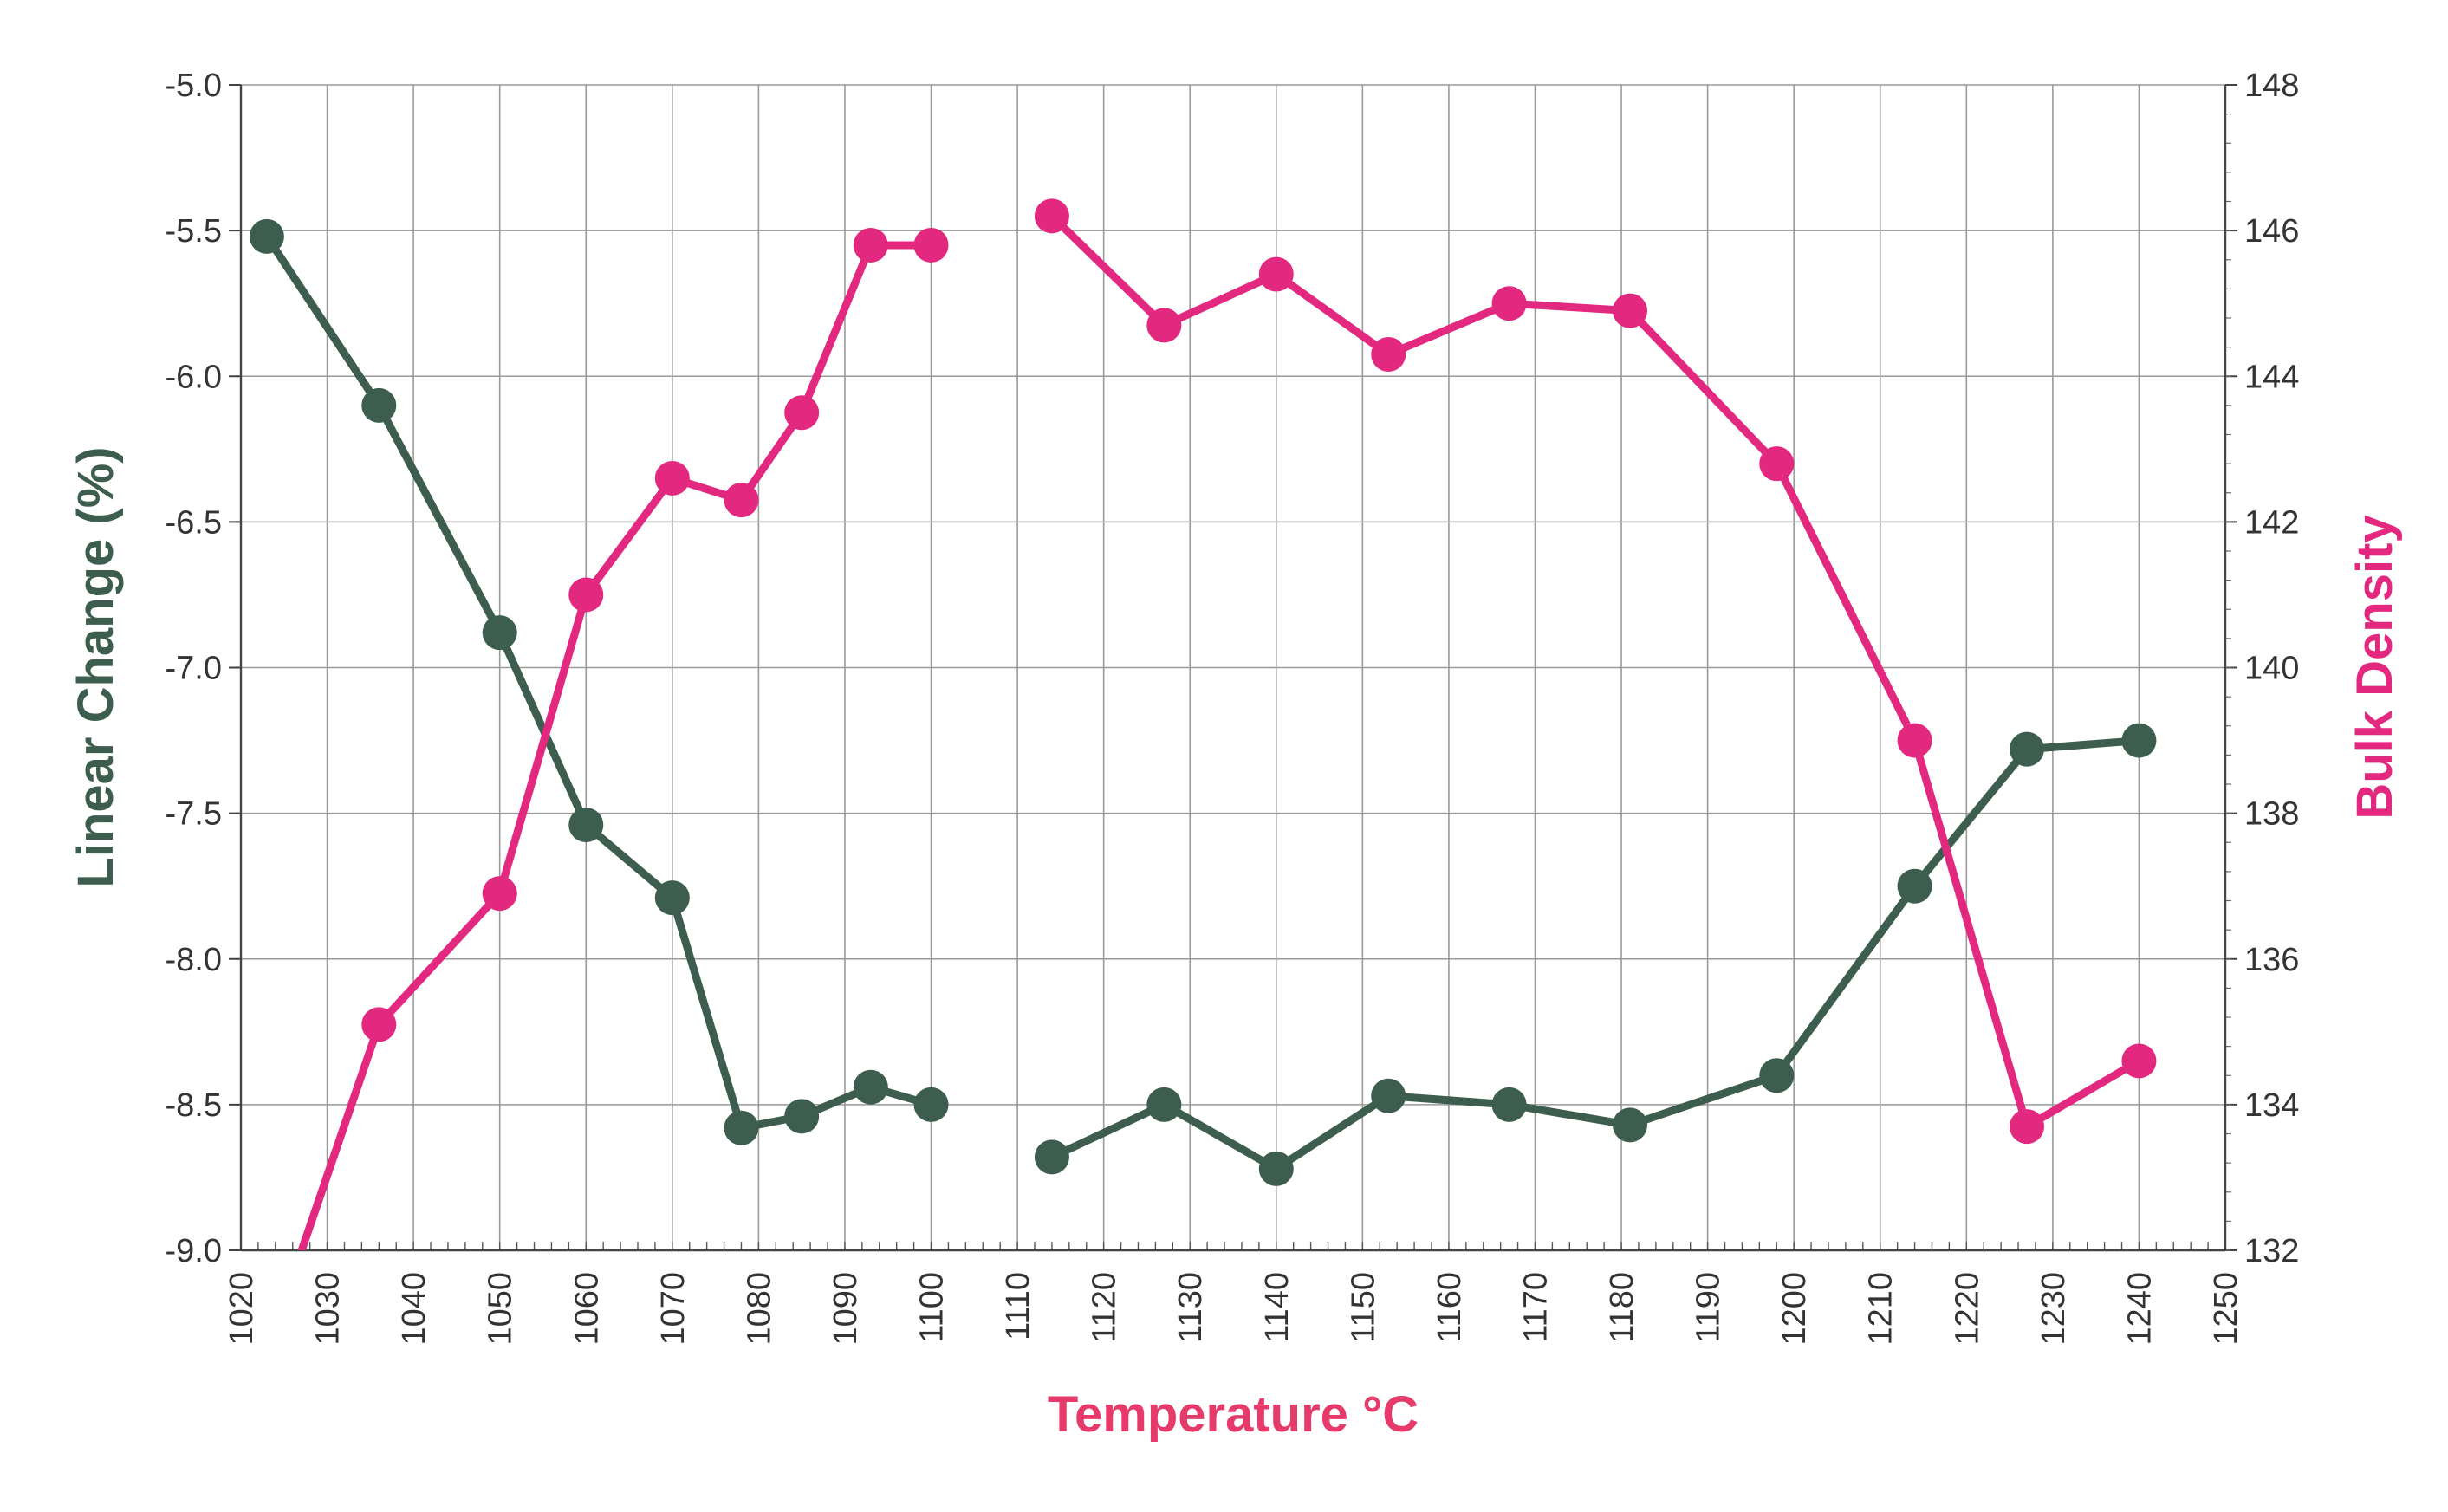 This screenshot has width=2448, height=1512. What do you see at coordinates (1535, 1307) in the screenshot?
I see `x-tick-label: 1170` at bounding box center [1535, 1307].